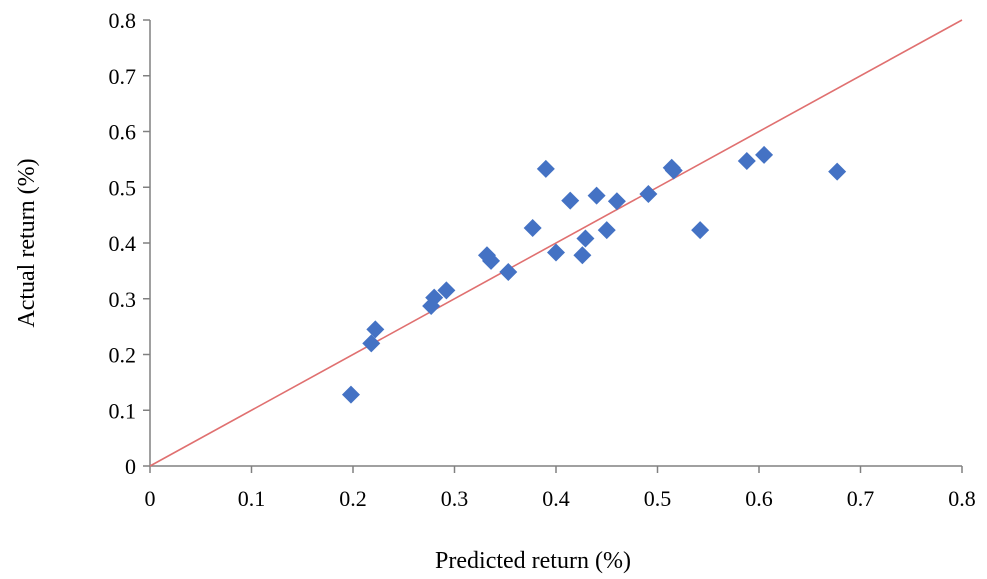  Describe the element at coordinates (123, 243) in the screenshot. I see `y-tick-label: 0.4` at that location.